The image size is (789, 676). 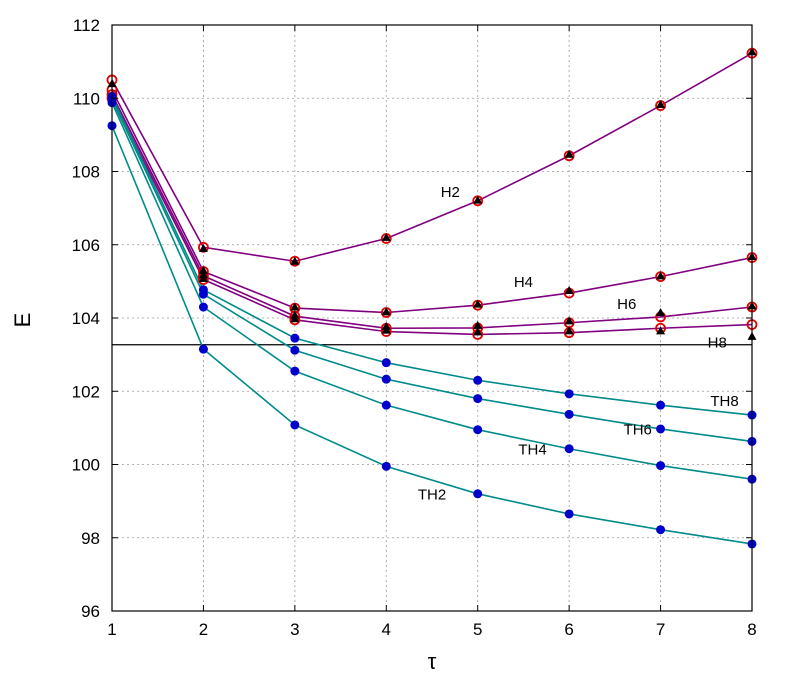 What do you see at coordinates (22, 320) in the screenshot?
I see `y-axis-title: E` at bounding box center [22, 320].